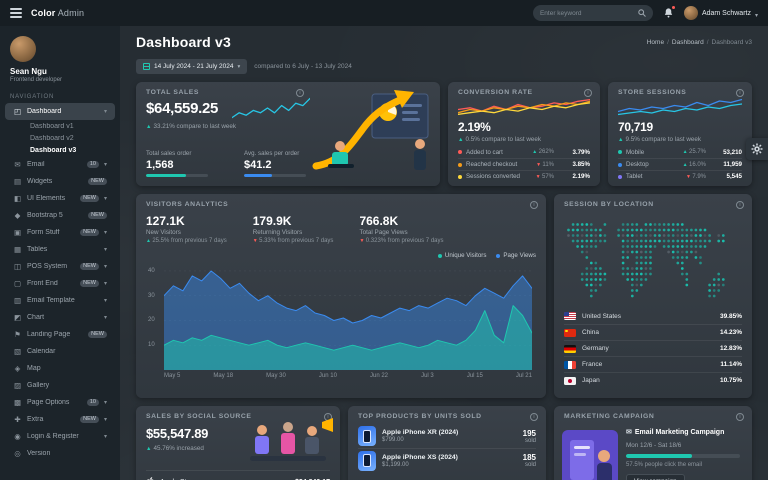  I want to click on country-name: China, so click(590, 332).